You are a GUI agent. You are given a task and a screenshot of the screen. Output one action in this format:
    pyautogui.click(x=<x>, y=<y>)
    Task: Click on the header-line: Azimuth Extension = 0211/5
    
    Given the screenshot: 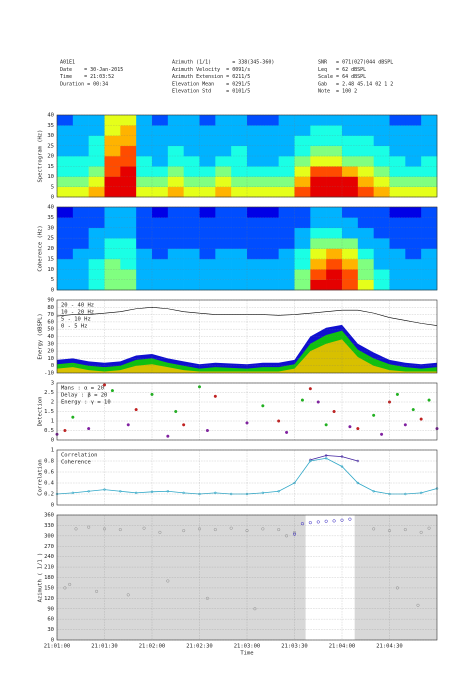 What is the action you would take?
    pyautogui.click(x=211, y=77)
    